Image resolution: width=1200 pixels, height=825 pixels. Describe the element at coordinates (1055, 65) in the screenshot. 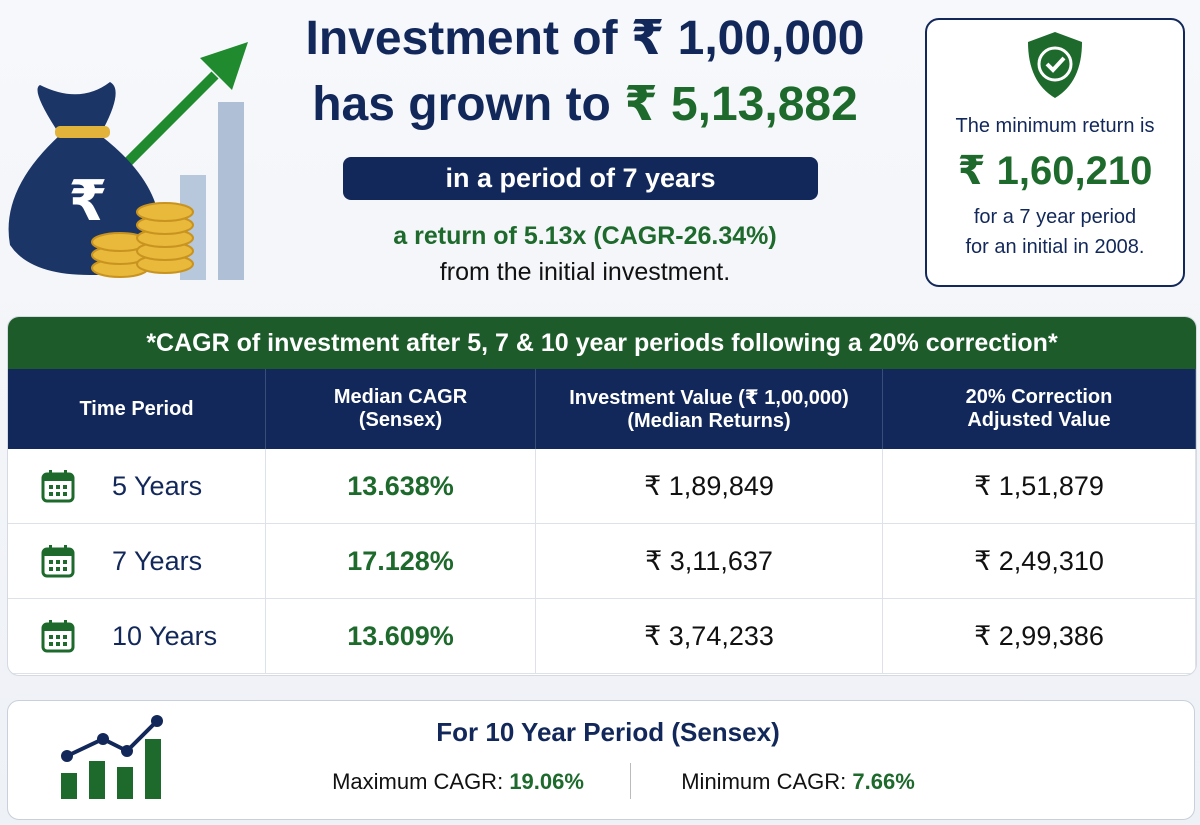

I see `shield-icon` at that location.